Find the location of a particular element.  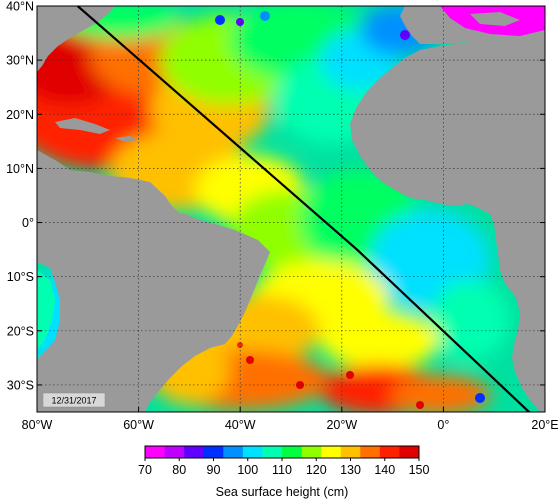

colorbar-tick-label: 130 is located at coordinates (350, 470).